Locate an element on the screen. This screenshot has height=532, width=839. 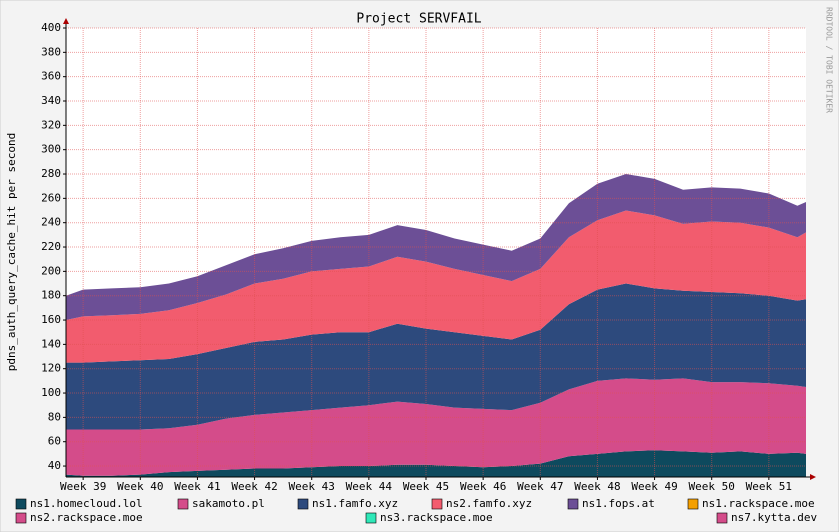
y-tick-label: 40 is located at coordinates (54, 465).